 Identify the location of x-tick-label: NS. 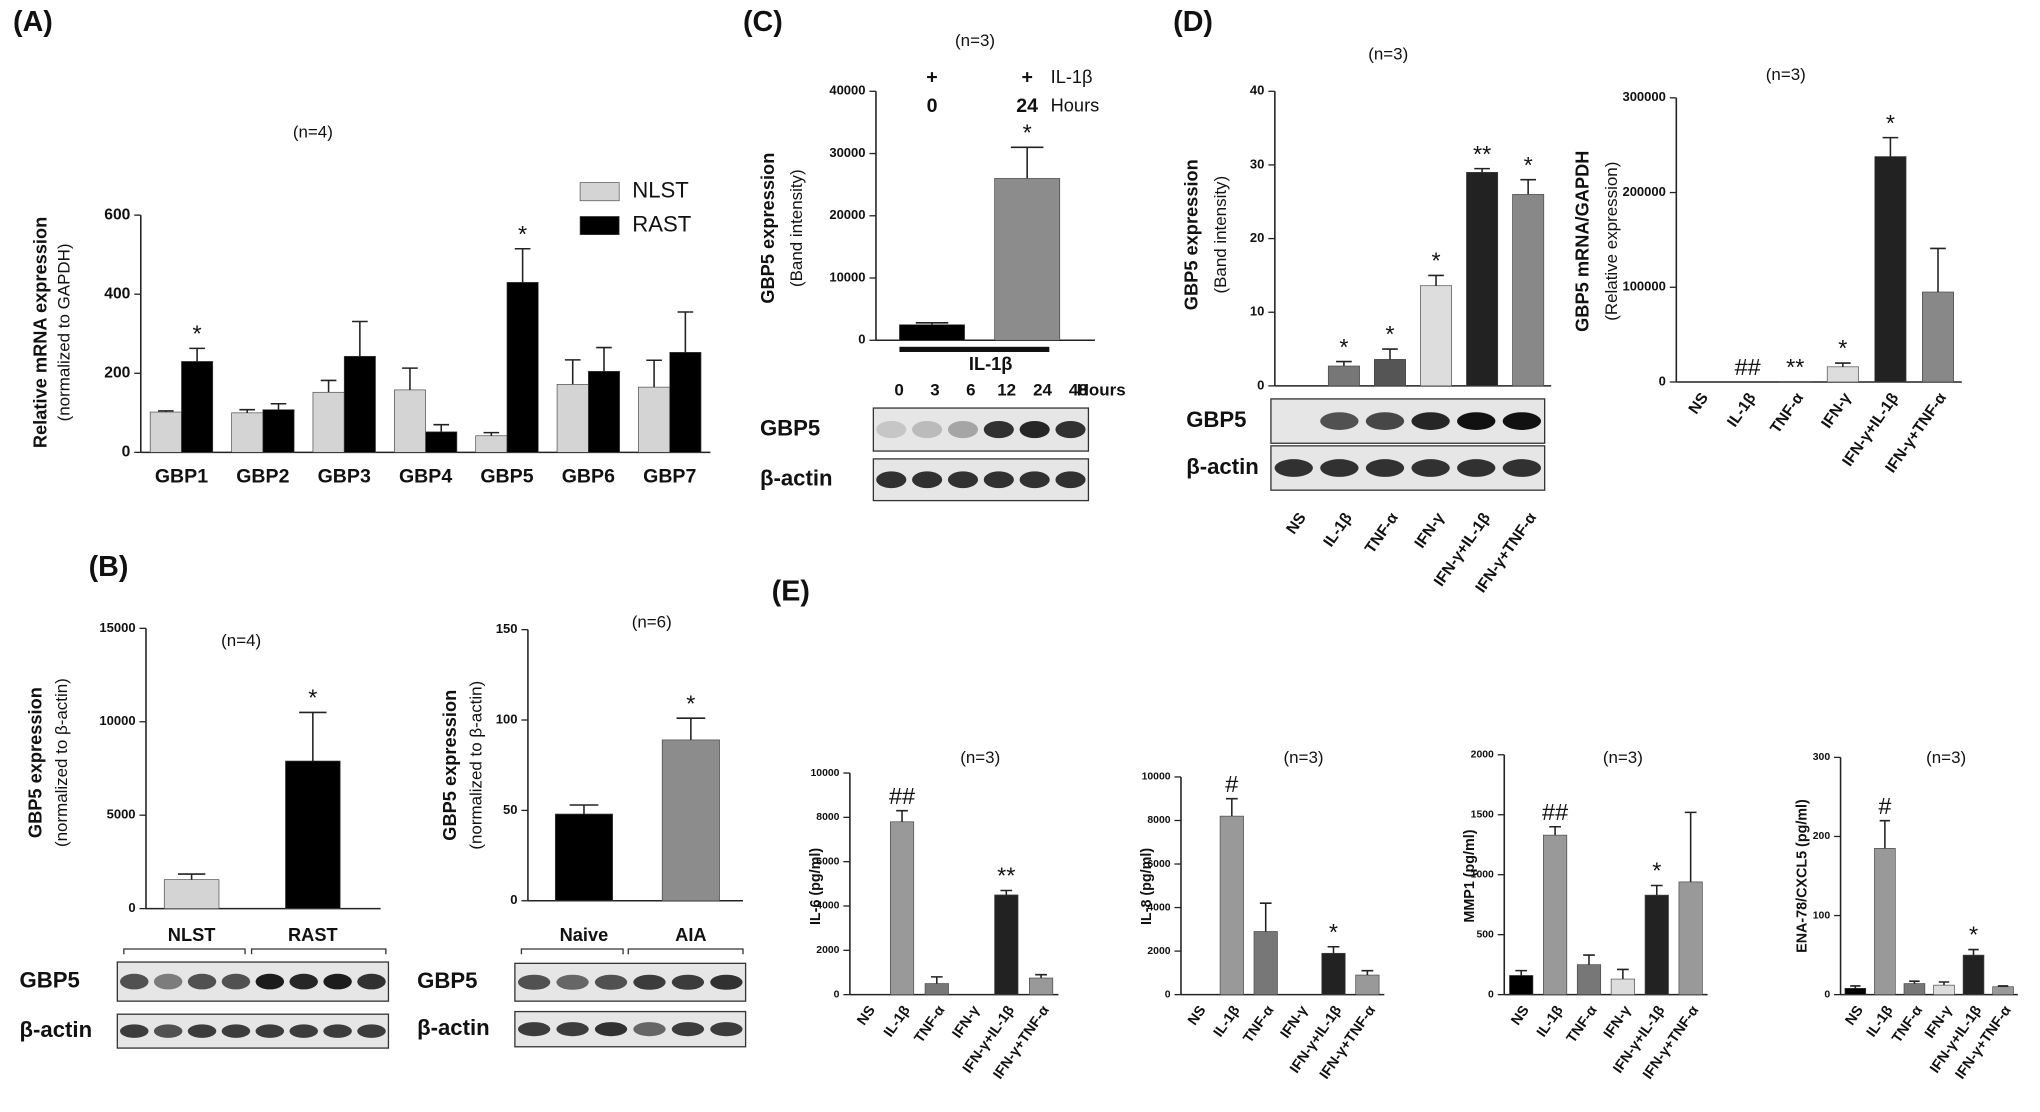
(1854, 1015).